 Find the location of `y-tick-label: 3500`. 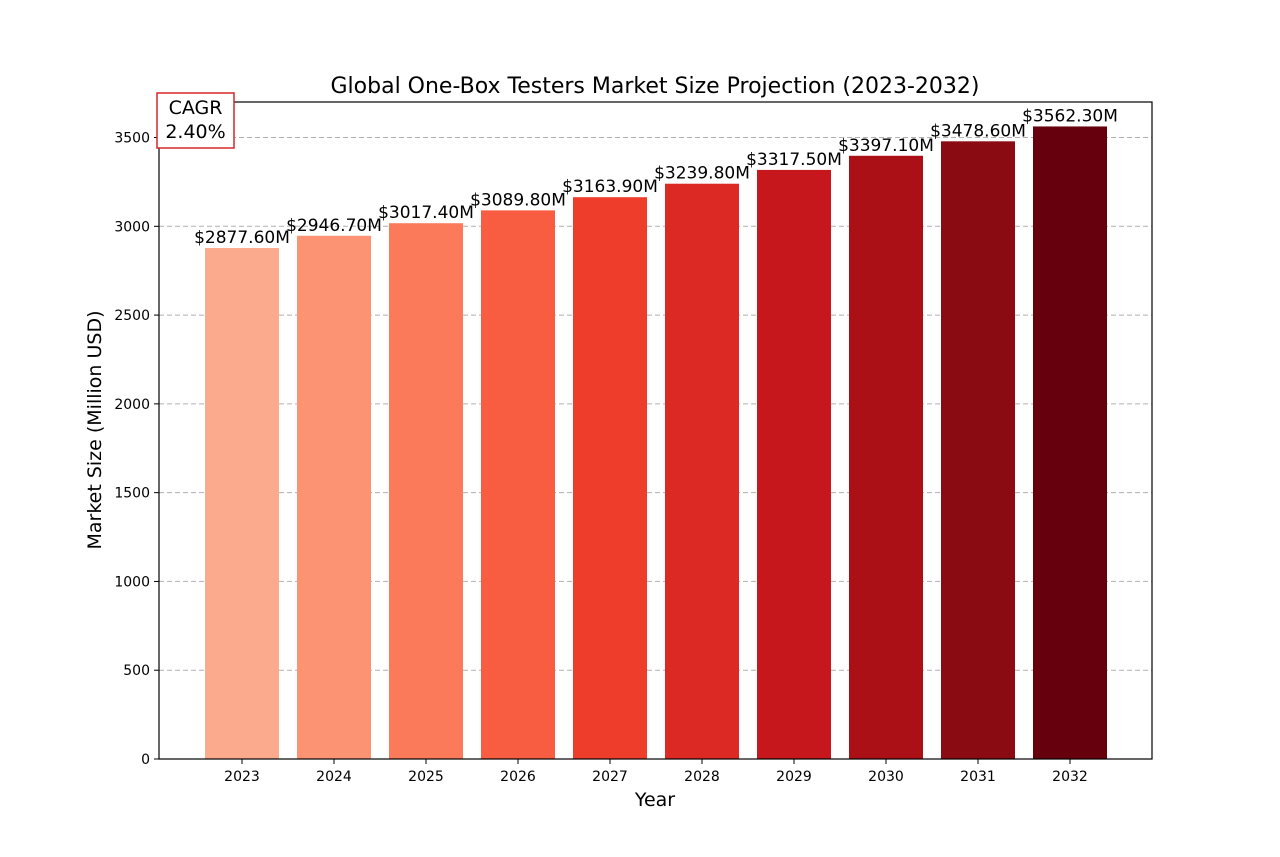

y-tick-label: 3500 is located at coordinates (132, 139).